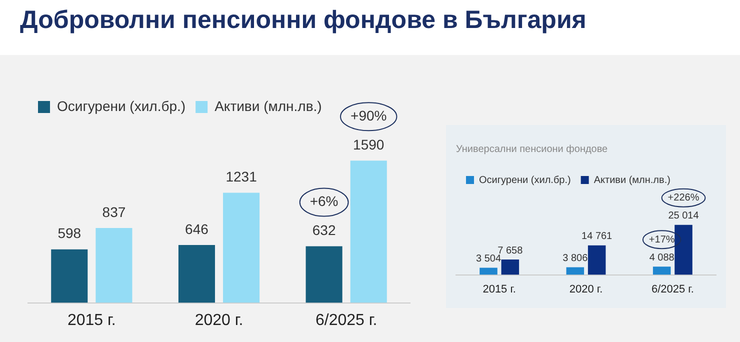 Image resolution: width=740 pixels, height=342 pixels. I want to click on data-label: 632, so click(324, 230).